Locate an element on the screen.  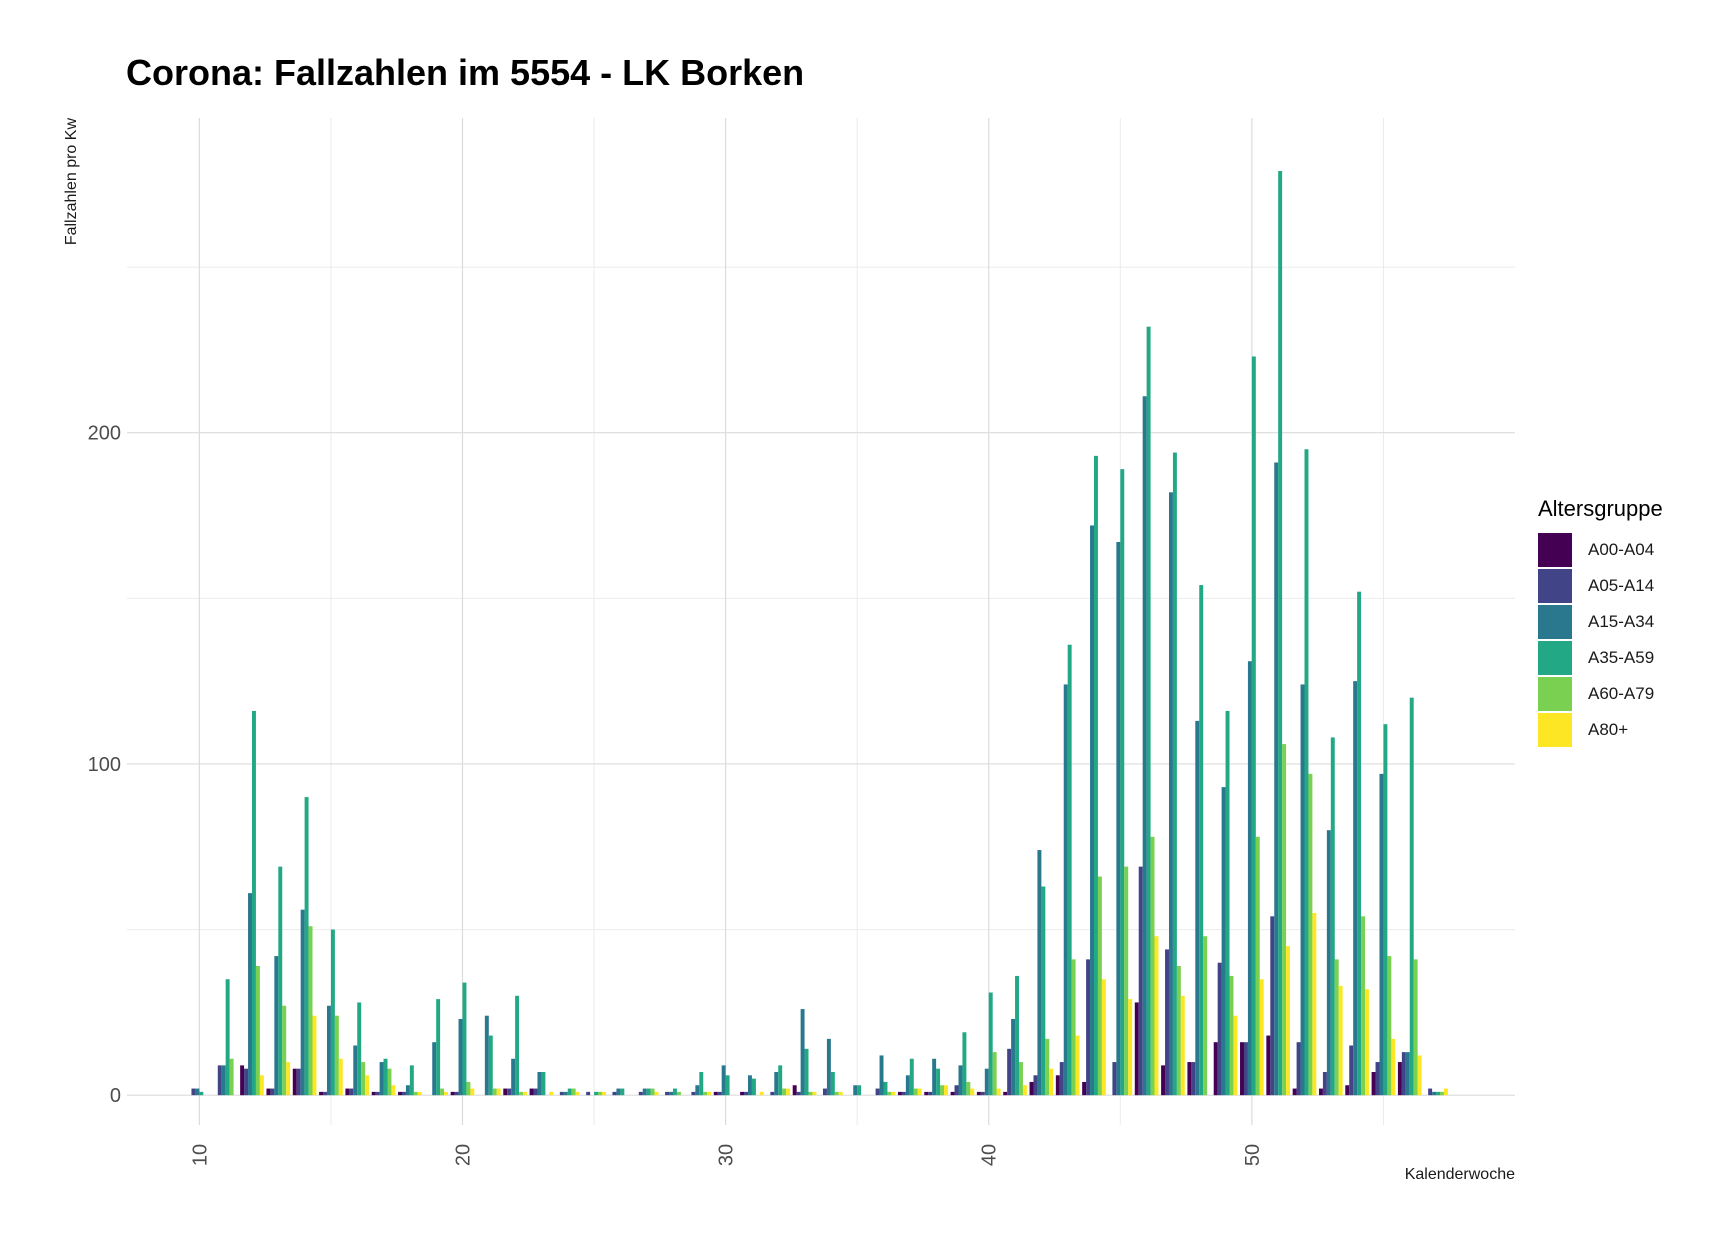
legend-items: A00-A04 A05-A14 A15-A34 A35-A59 A60-A79 A80+ is located at coordinates (1600, 640).